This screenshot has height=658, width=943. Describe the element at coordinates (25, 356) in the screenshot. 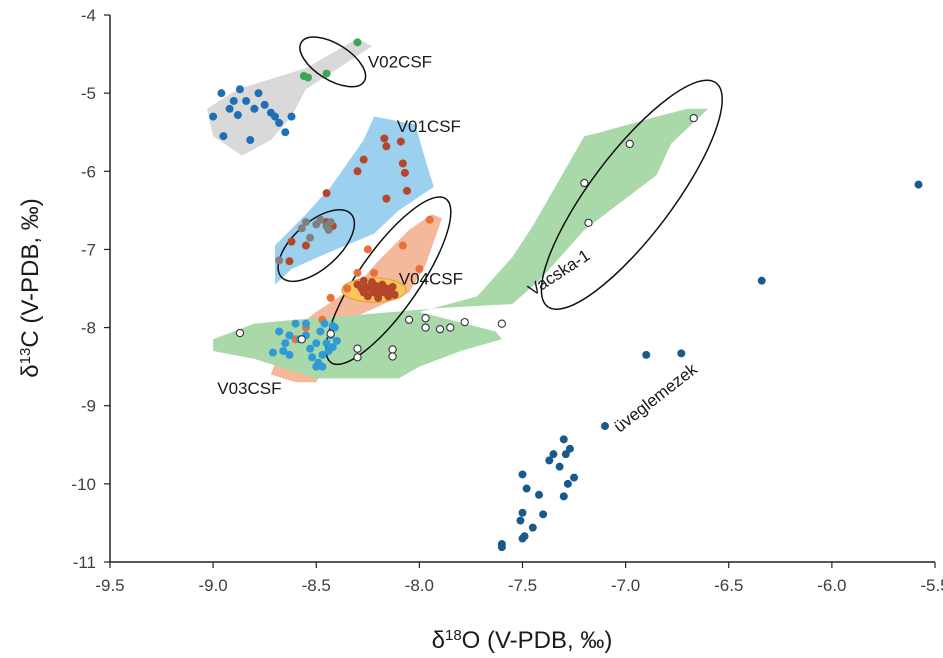

I see `y-axis-title-sup: 13` at that location.